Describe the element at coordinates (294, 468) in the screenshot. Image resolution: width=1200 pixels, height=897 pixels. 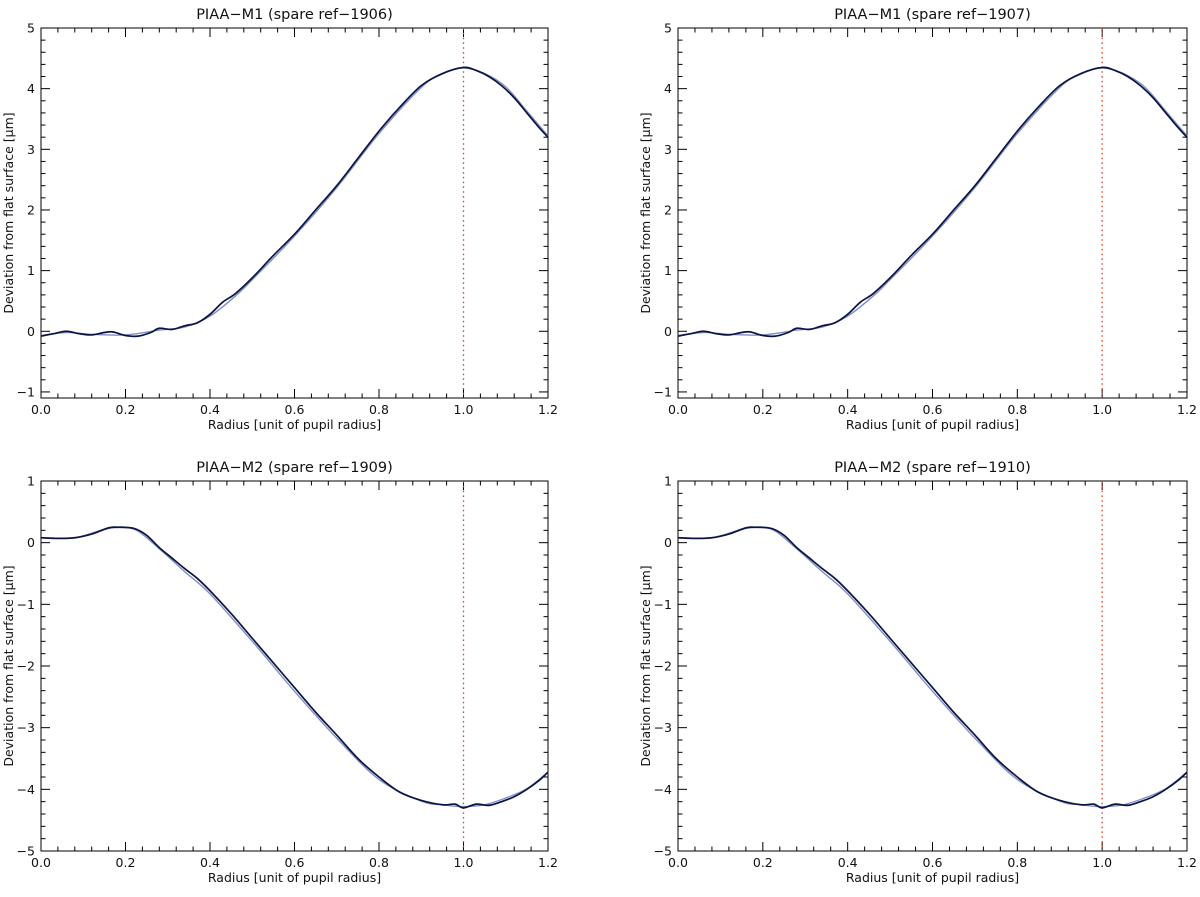
I see `chart-title: PIAA−M2 (spare ref−1909)` at that location.